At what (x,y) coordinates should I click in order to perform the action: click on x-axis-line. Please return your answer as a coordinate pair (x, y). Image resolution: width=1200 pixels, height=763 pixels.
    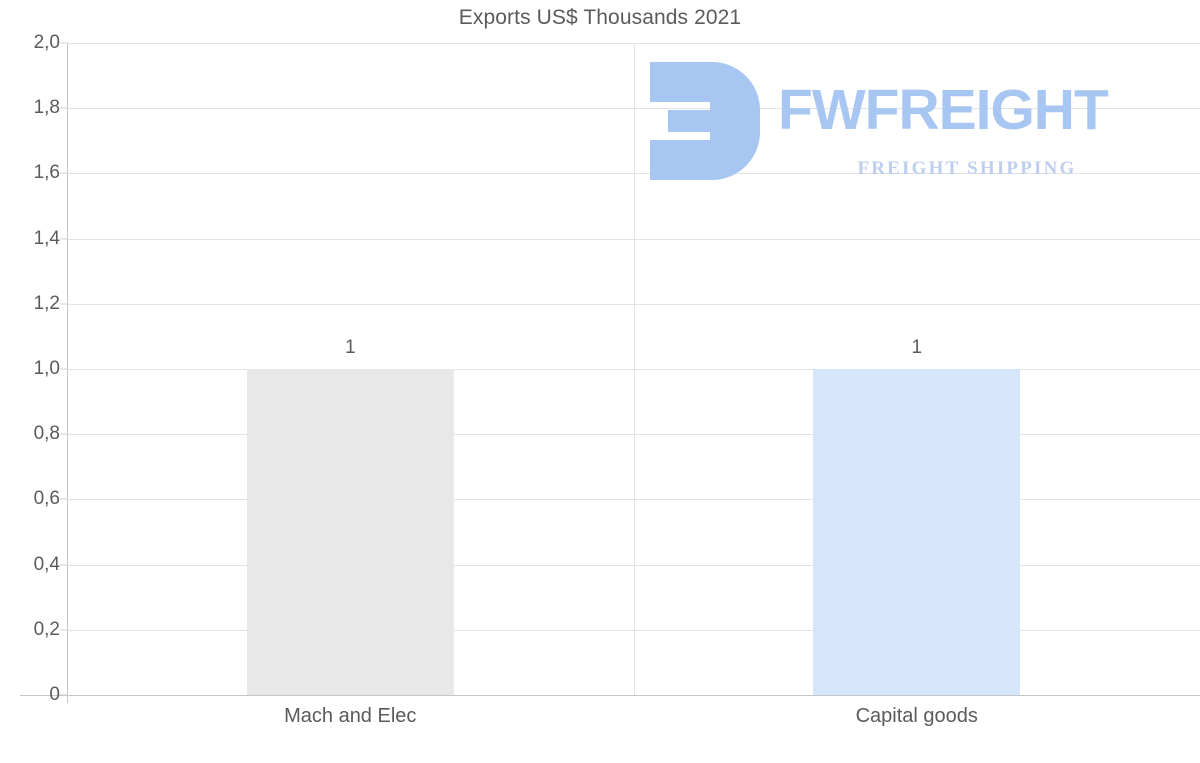
    Looking at the image, I should click on (610, 695).